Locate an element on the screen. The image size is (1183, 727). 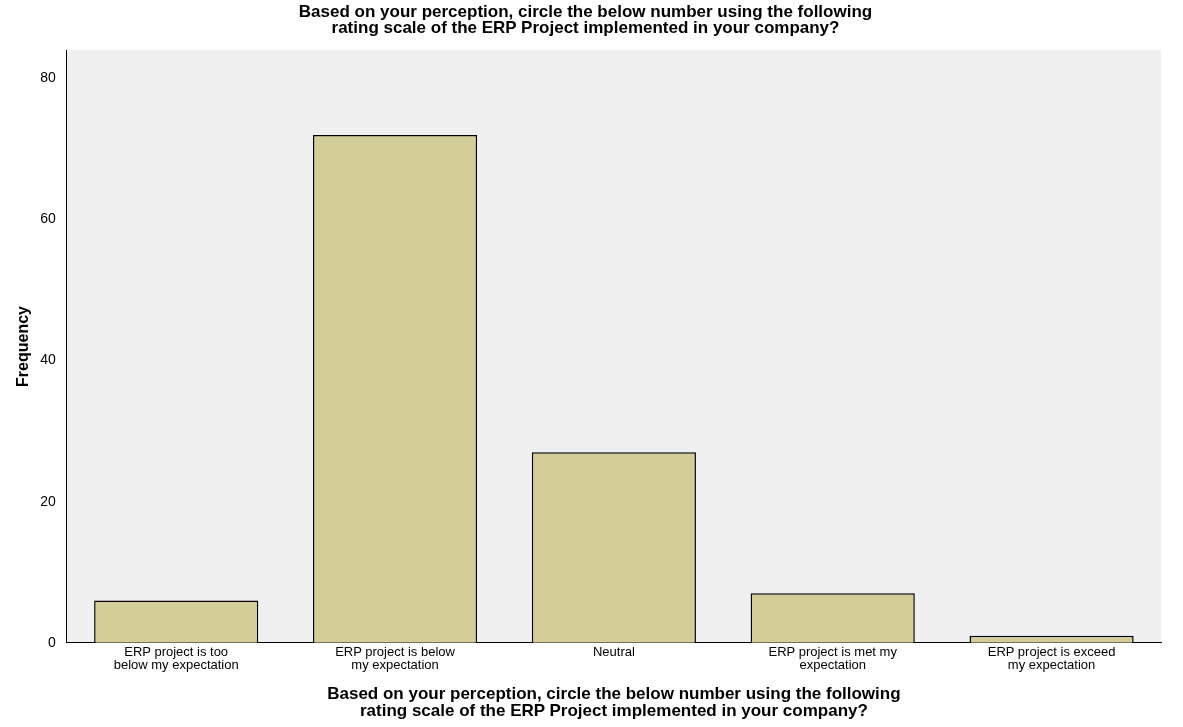
y-tick-label: 0 is located at coordinates (51, 641).